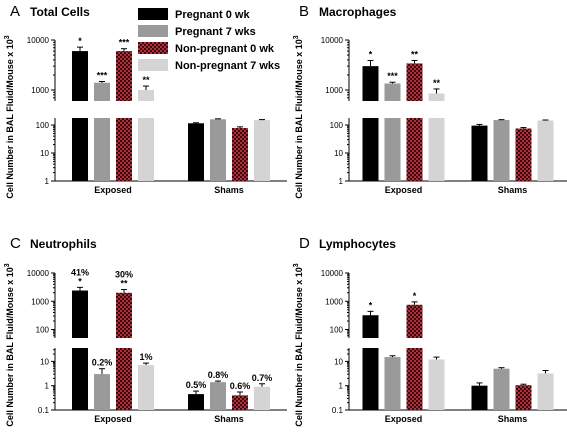  What do you see at coordinates (215, 32) in the screenshot?
I see `legend-label: Pregnant 7 wks` at bounding box center [215, 32].